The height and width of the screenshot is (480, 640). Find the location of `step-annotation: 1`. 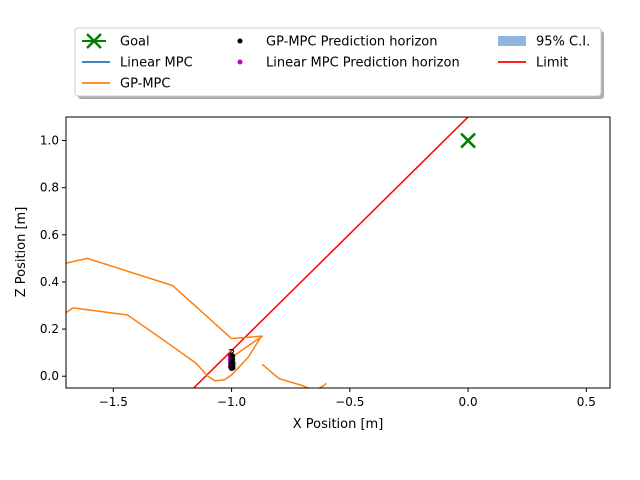

step-annotation: 1 is located at coordinates (232, 363).